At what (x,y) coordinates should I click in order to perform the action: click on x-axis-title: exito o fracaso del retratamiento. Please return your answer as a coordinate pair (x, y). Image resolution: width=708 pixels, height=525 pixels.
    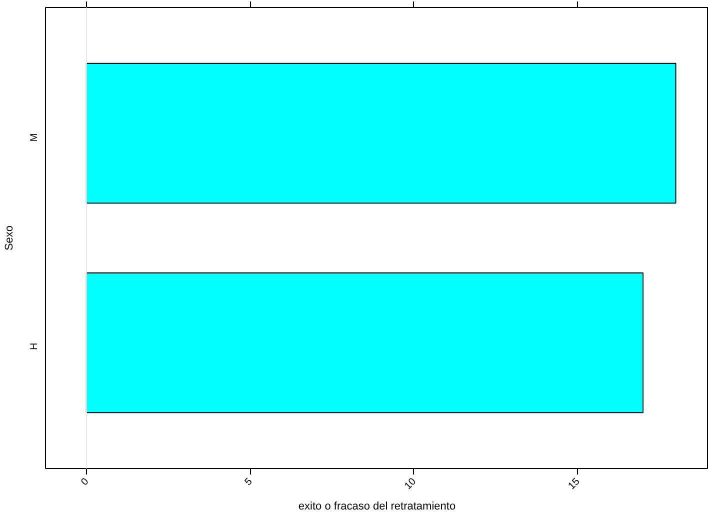
    Looking at the image, I should click on (377, 506).